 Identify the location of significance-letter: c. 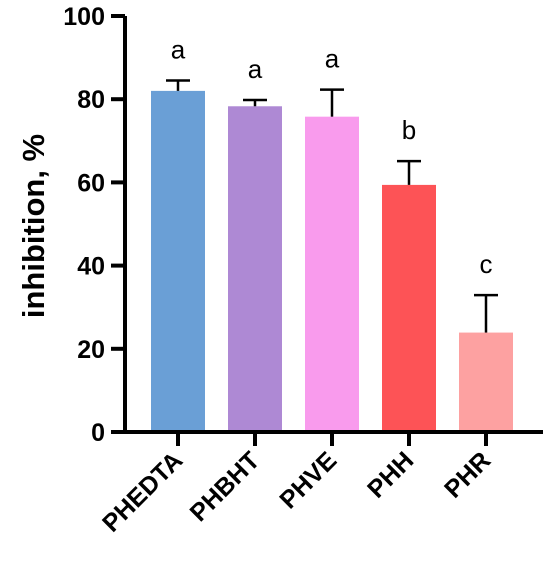
(486, 264).